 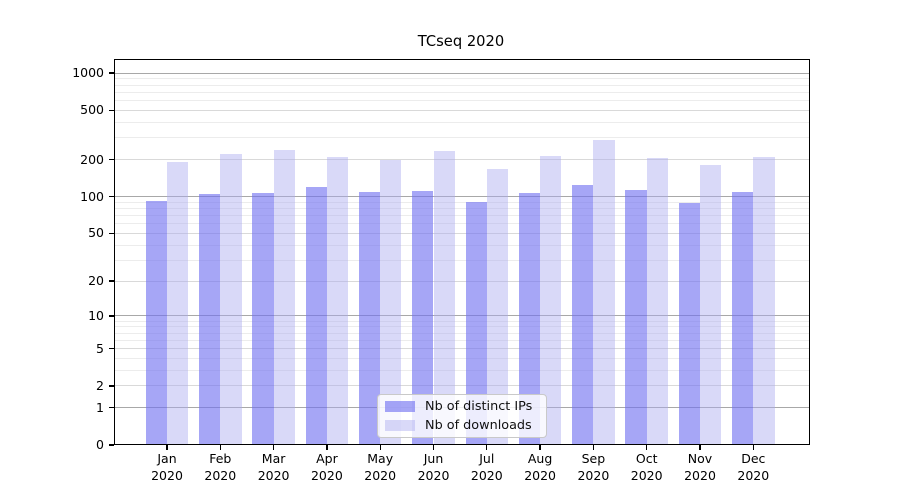 What do you see at coordinates (551, 300) in the screenshot?
I see `bar-downloads-aug` at bounding box center [551, 300].